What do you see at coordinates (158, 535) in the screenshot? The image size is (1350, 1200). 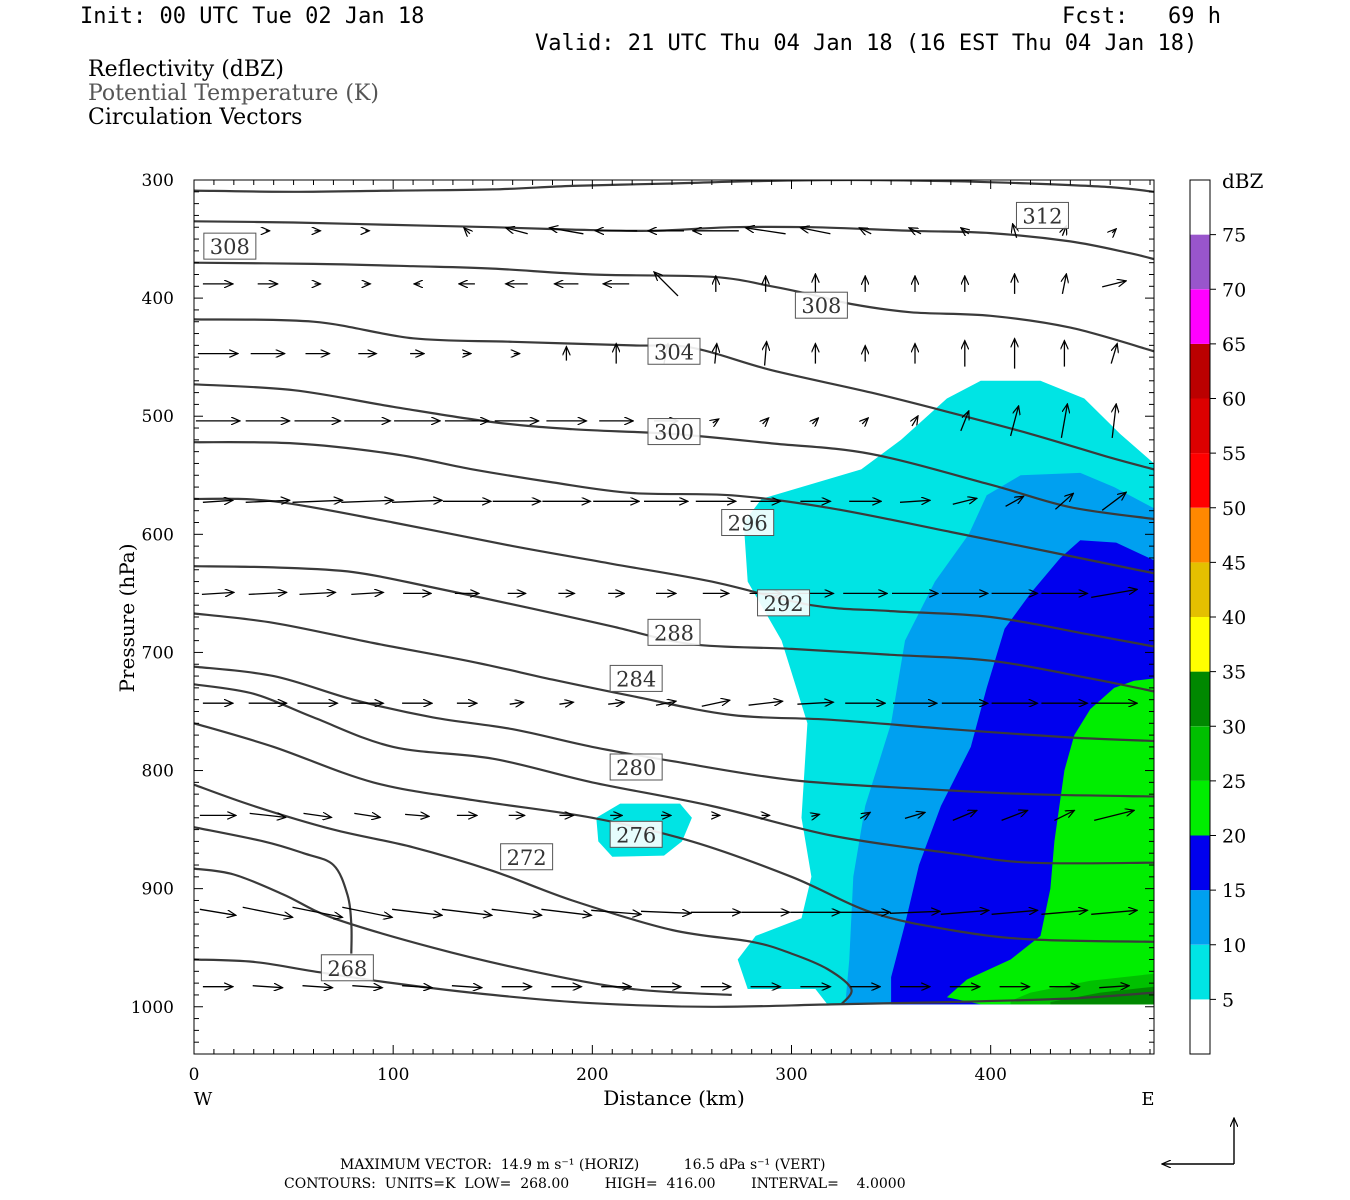 I see `y-tick-label: 600` at bounding box center [158, 535].